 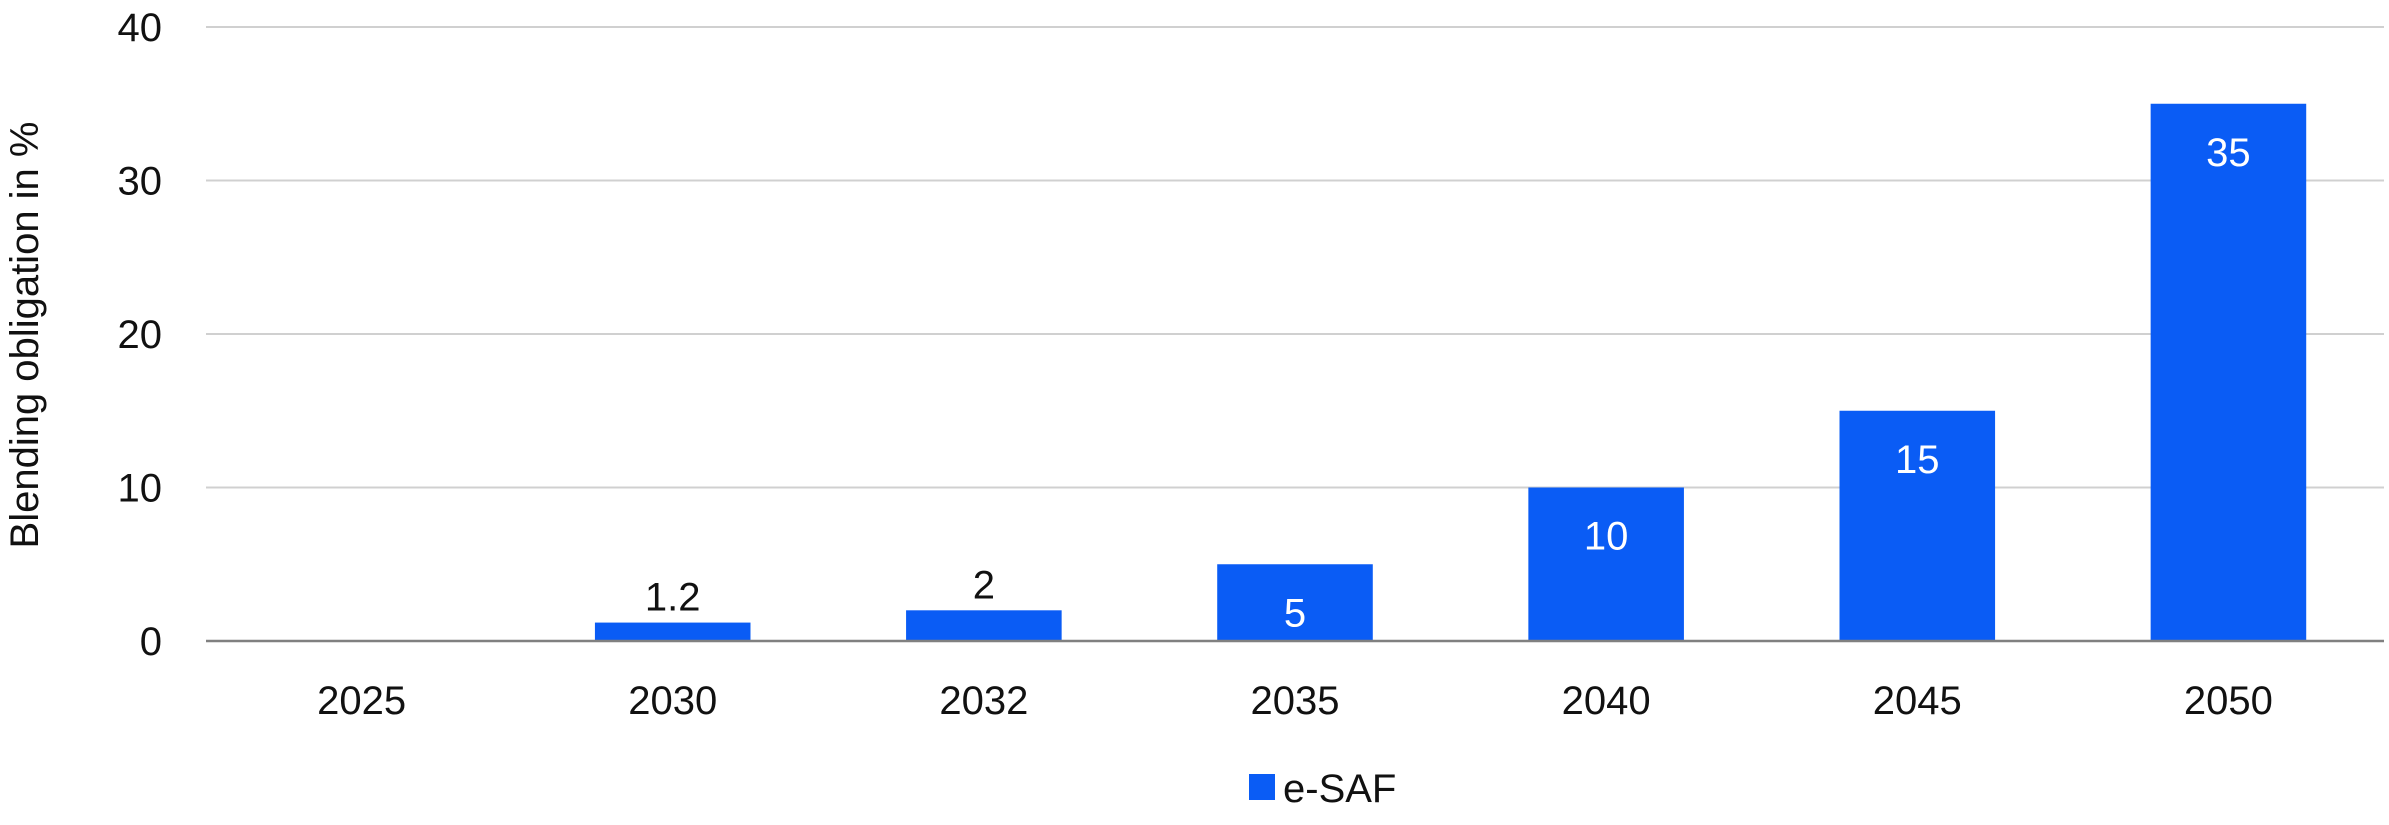 I want to click on x-tick-label: 2025, so click(x=361, y=701).